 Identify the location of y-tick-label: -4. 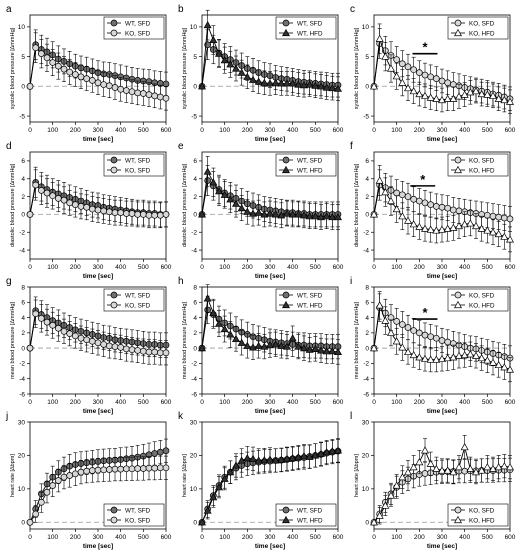
(366, 379).